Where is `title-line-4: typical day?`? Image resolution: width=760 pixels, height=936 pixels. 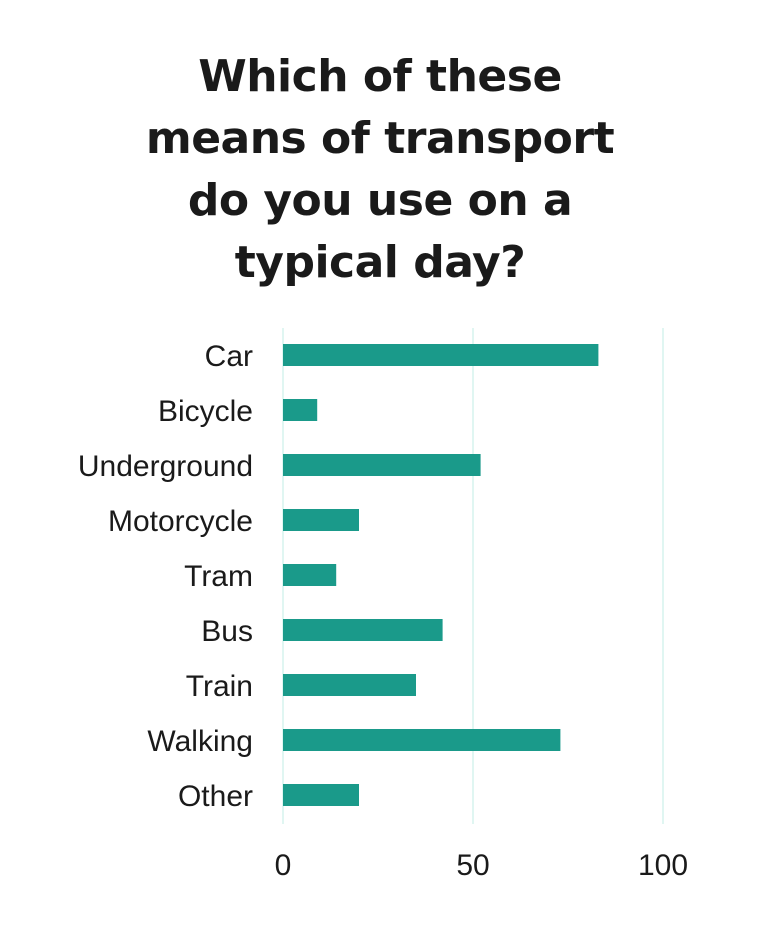 title-line-4: typical day? is located at coordinates (380, 262).